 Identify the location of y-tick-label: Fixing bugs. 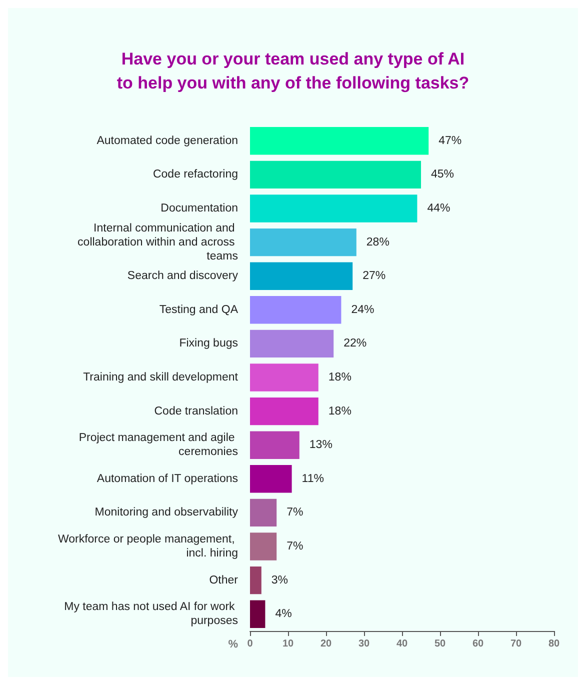
(208, 344).